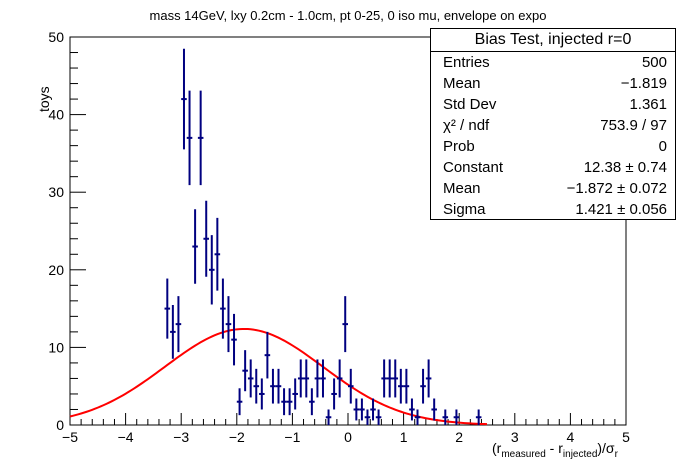  What do you see at coordinates (580, 454) in the screenshot?
I see `x-label-sub-injected: injected` at bounding box center [580, 454].